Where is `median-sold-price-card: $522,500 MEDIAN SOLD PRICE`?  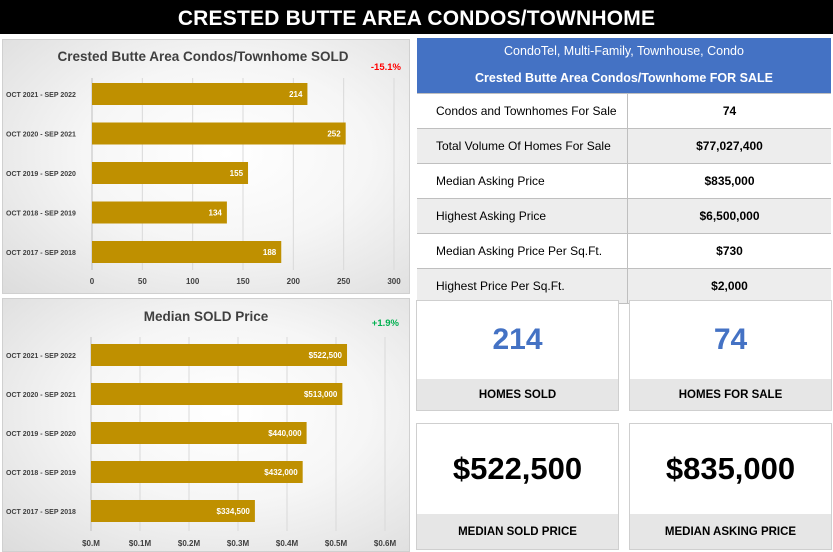 median-sold-price-card: $522,500 MEDIAN SOLD PRICE is located at coordinates (517, 486).